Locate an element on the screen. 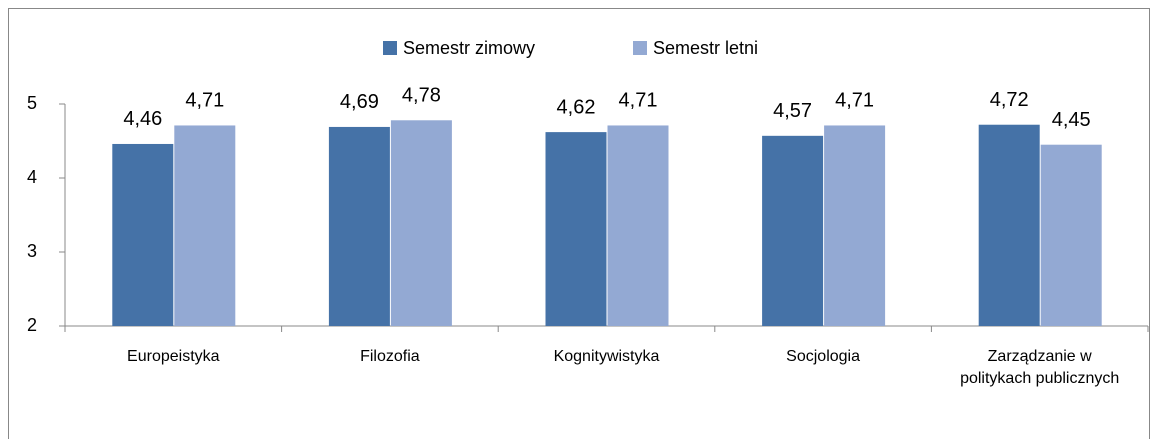 This screenshot has width=1159, height=439. value-label: 4,45 is located at coordinates (1071, 120).